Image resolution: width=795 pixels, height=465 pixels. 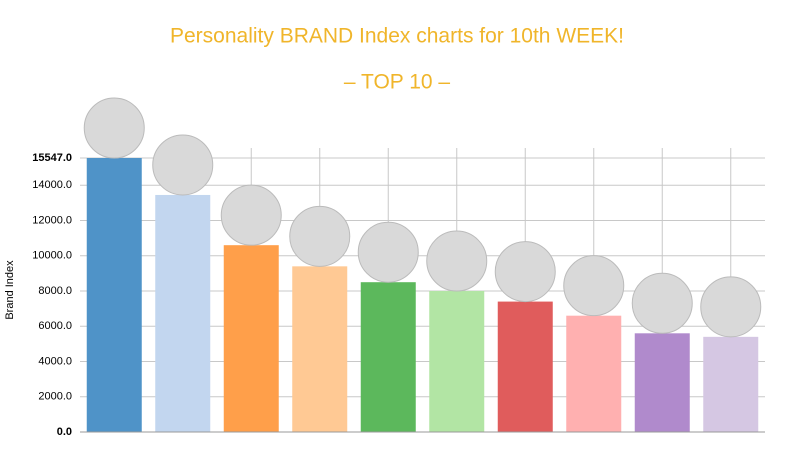 What do you see at coordinates (55, 291) in the screenshot?
I see `y-tick-label: 8000.0` at bounding box center [55, 291].